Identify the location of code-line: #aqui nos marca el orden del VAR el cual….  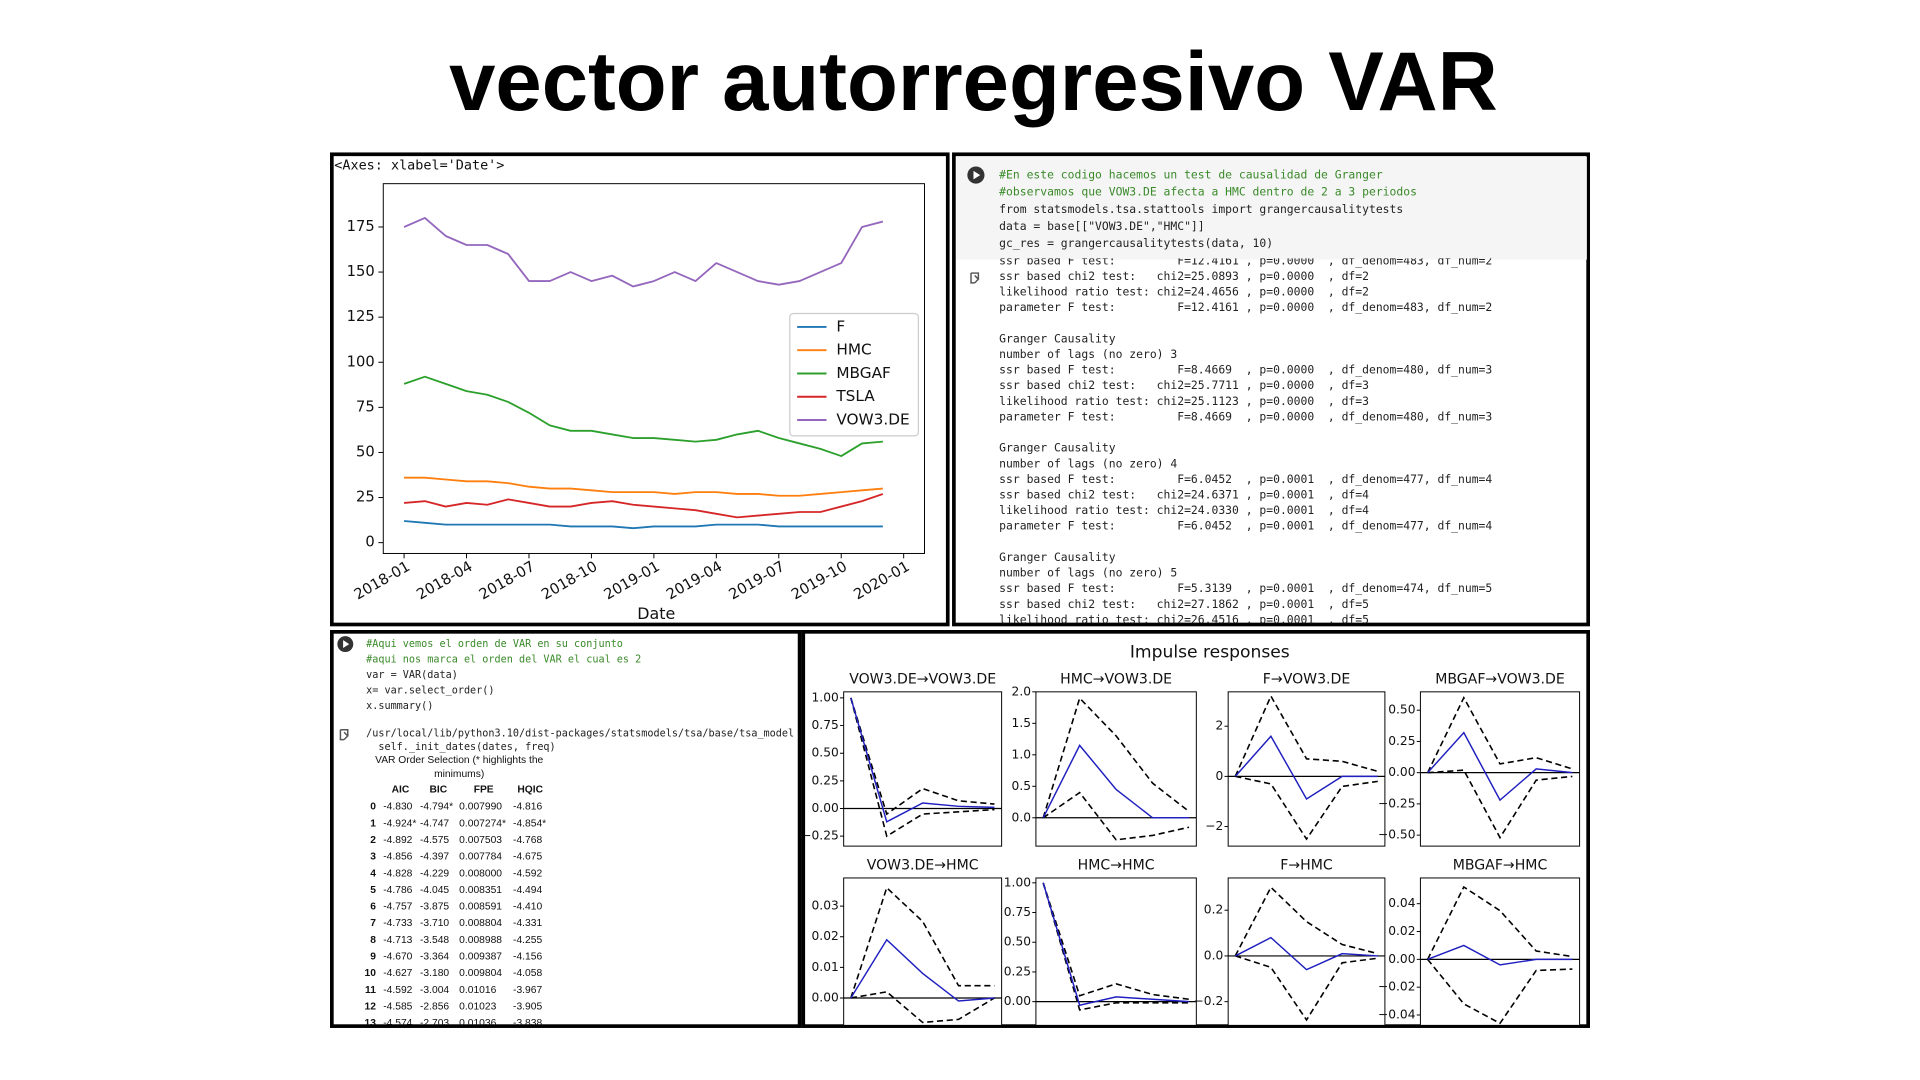
(503, 660).